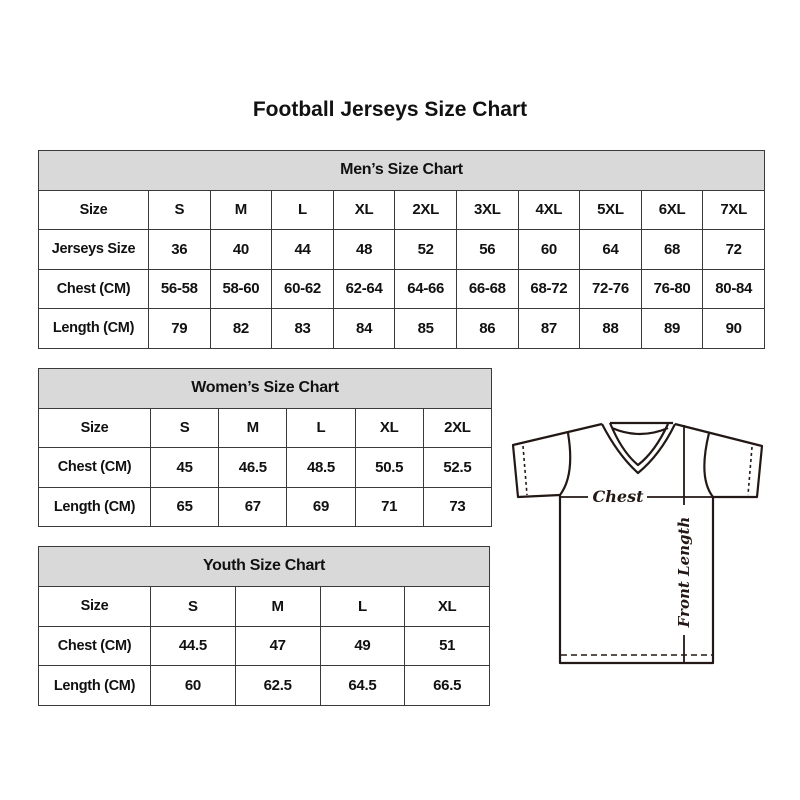 This screenshot has height=800, width=800. What do you see at coordinates (733, 209) in the screenshot?
I see `table-cell: 7XL` at bounding box center [733, 209].